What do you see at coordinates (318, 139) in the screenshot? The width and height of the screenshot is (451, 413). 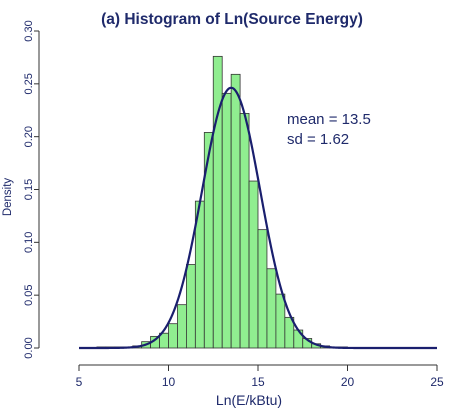 I see `sd-annotation: sd = 1.62` at bounding box center [318, 139].